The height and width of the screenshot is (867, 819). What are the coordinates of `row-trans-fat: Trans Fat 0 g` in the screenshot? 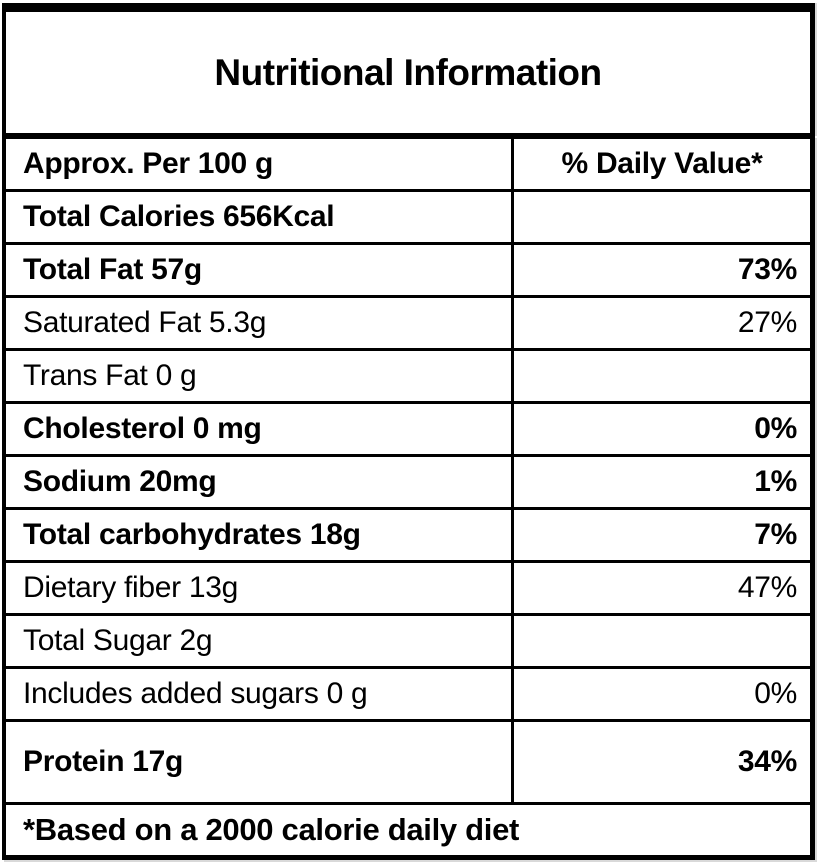 It's located at (408, 377).